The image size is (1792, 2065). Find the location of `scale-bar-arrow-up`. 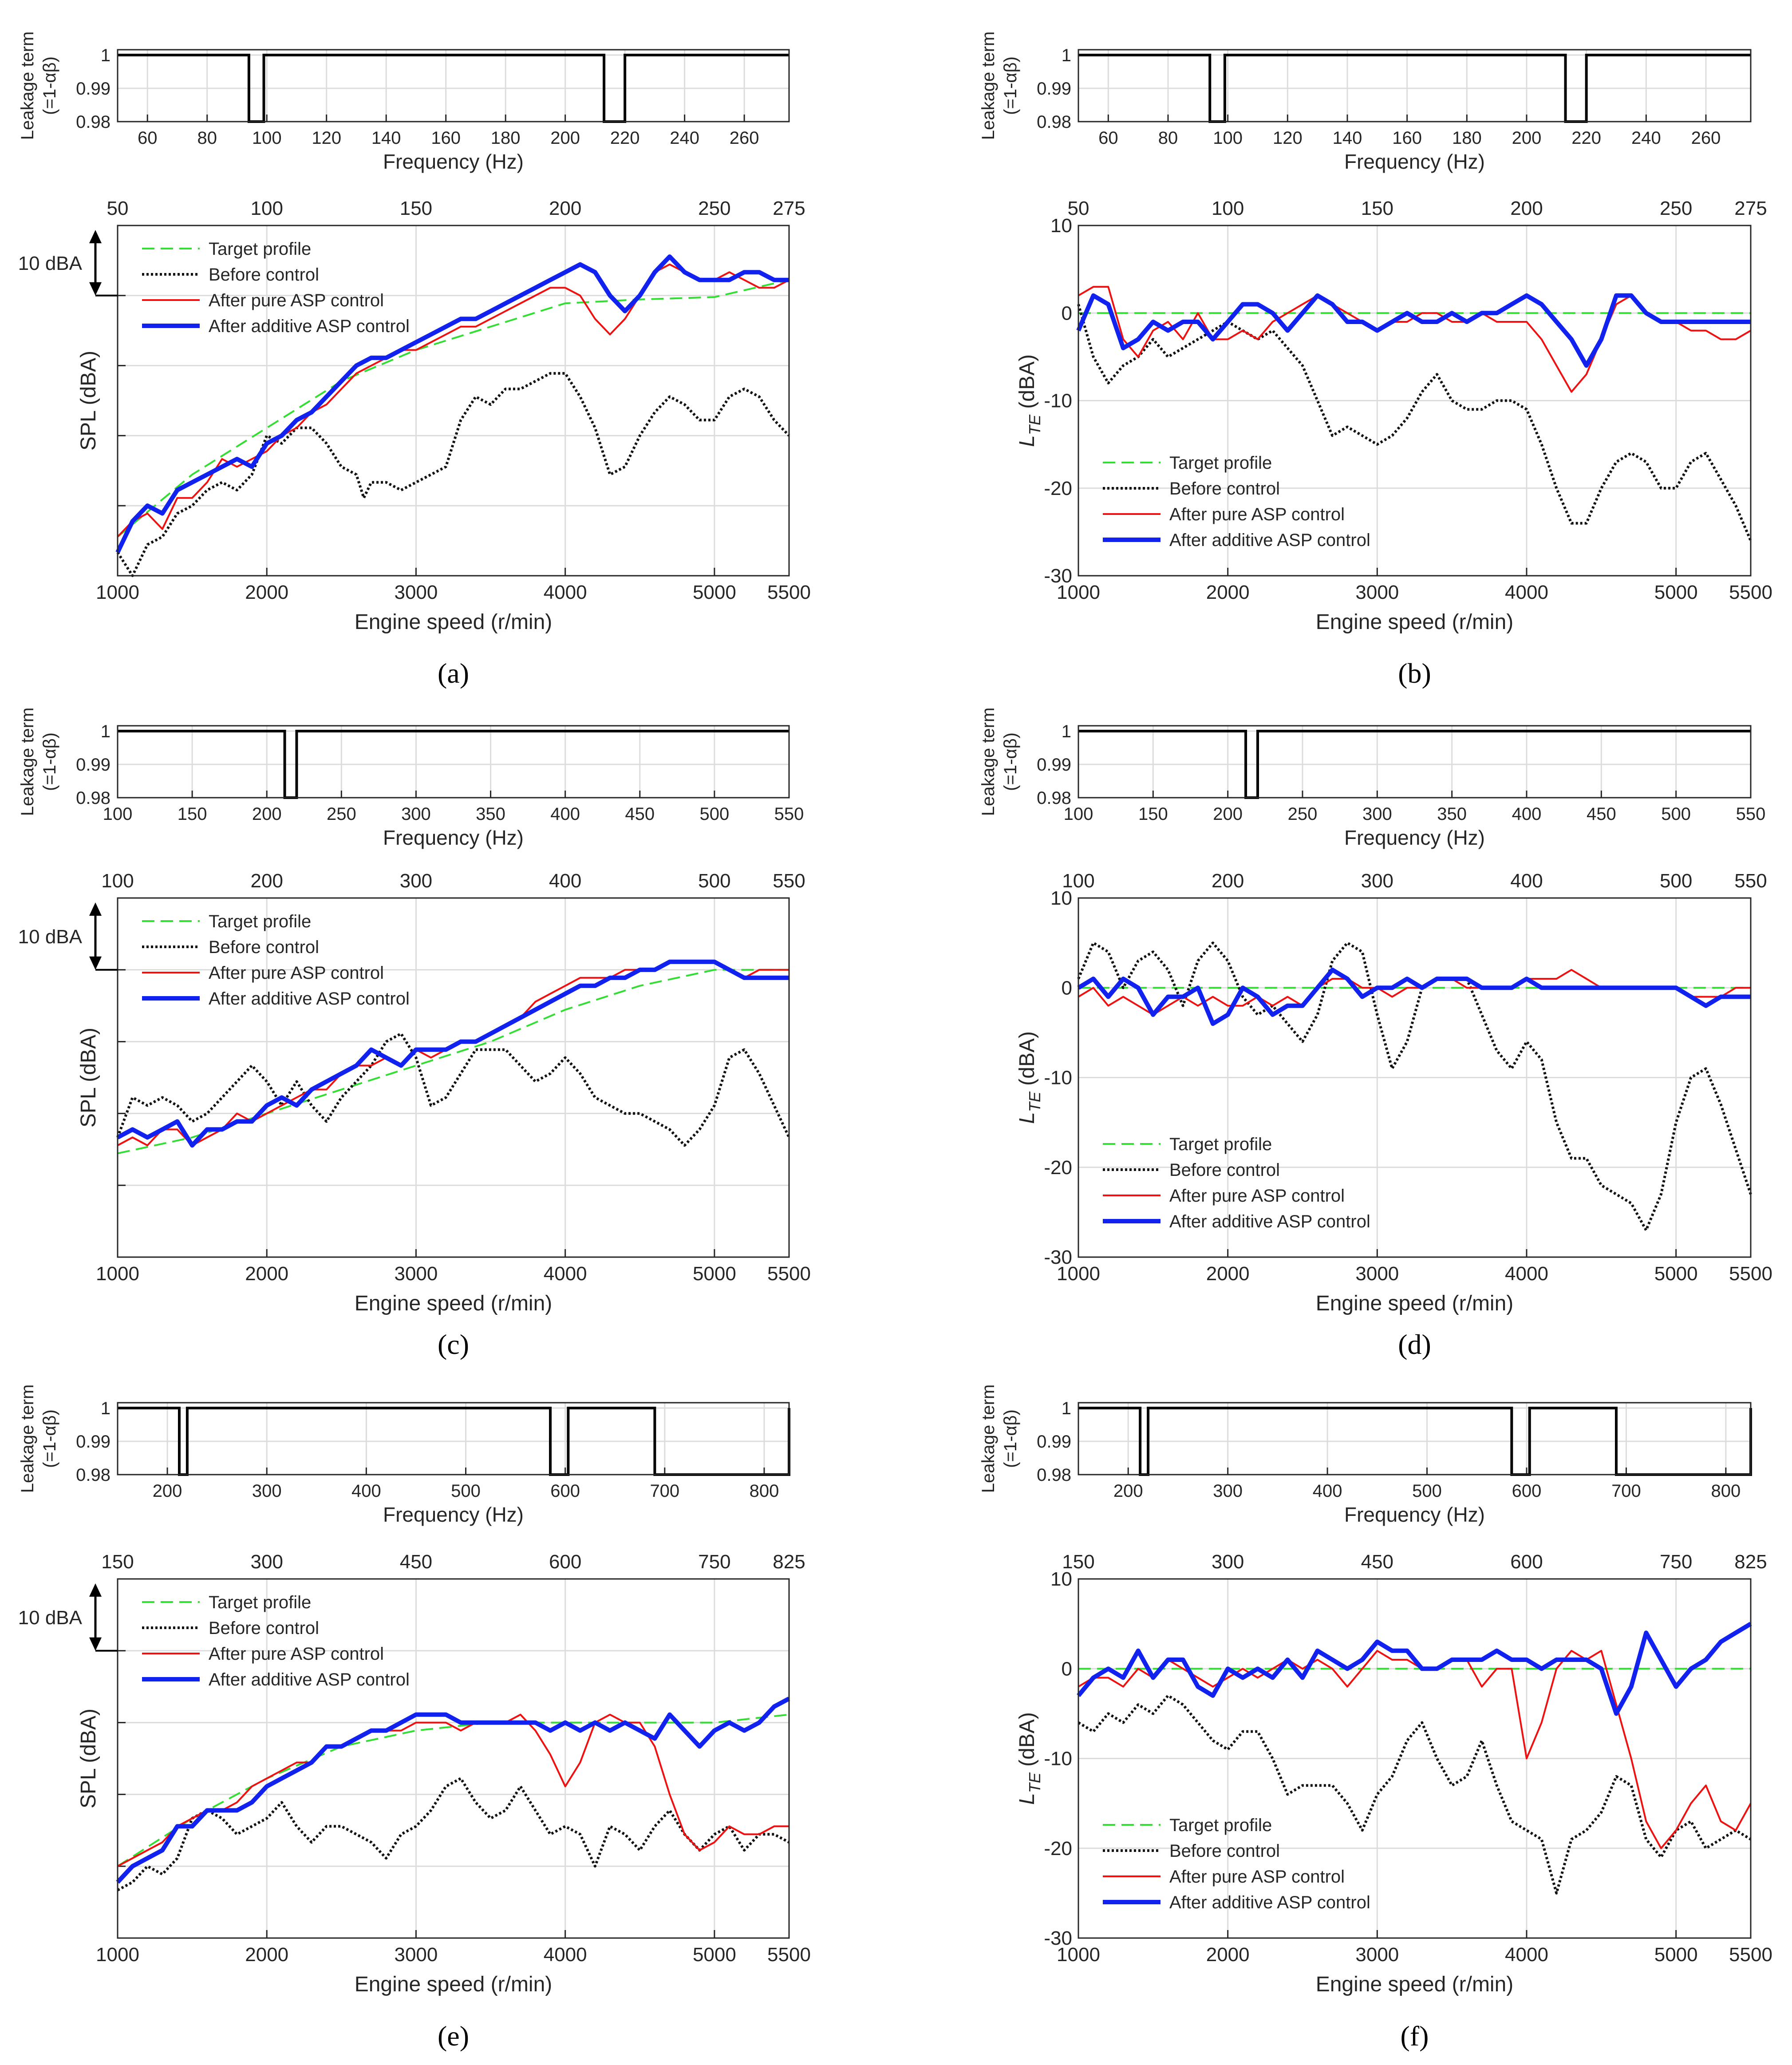

scale-bar-arrow-up is located at coordinates (95, 909).